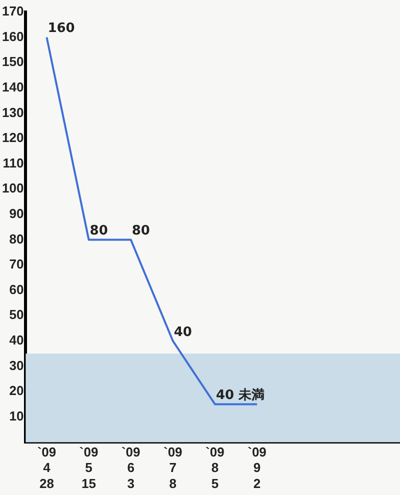 The height and width of the screenshot is (495, 400). I want to click on y-tick-label: 30, so click(16, 365).